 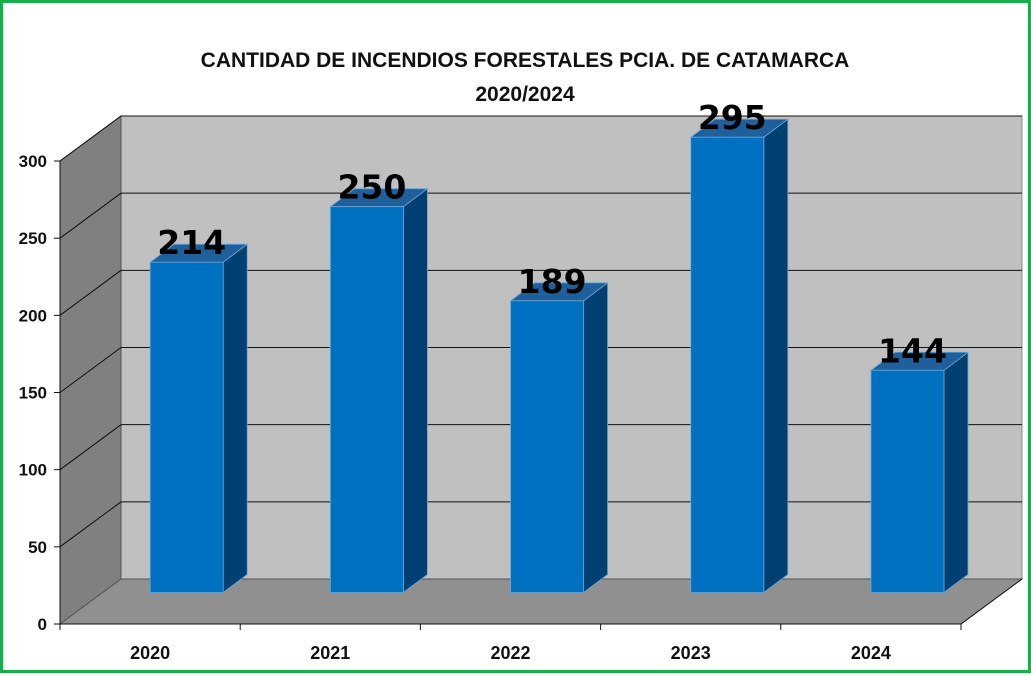 What do you see at coordinates (191, 242) in the screenshot?
I see `data-label-2020: 214` at bounding box center [191, 242].